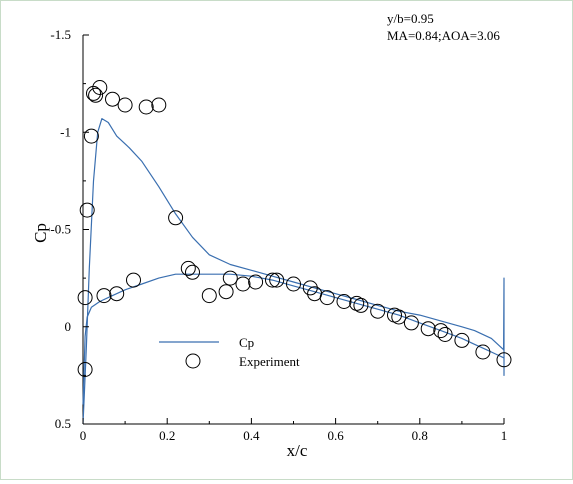 The height and width of the screenshot is (484, 573). Describe the element at coordinates (297, 450) in the screenshot. I see `x-axis-label: x/c` at that location.